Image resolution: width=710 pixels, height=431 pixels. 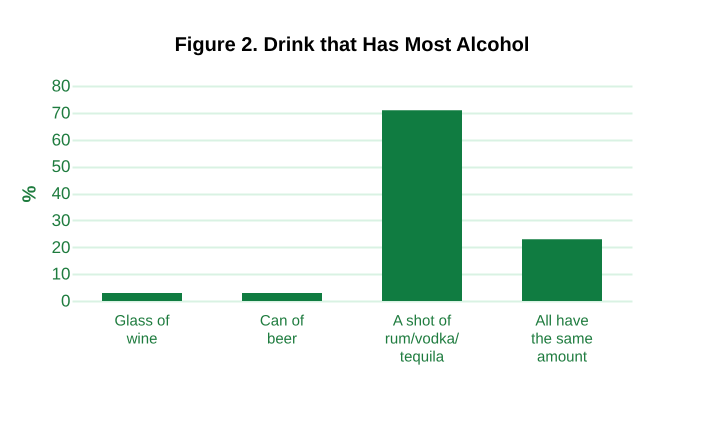 I want to click on y-tick-label: 20, so click(x=61, y=247).